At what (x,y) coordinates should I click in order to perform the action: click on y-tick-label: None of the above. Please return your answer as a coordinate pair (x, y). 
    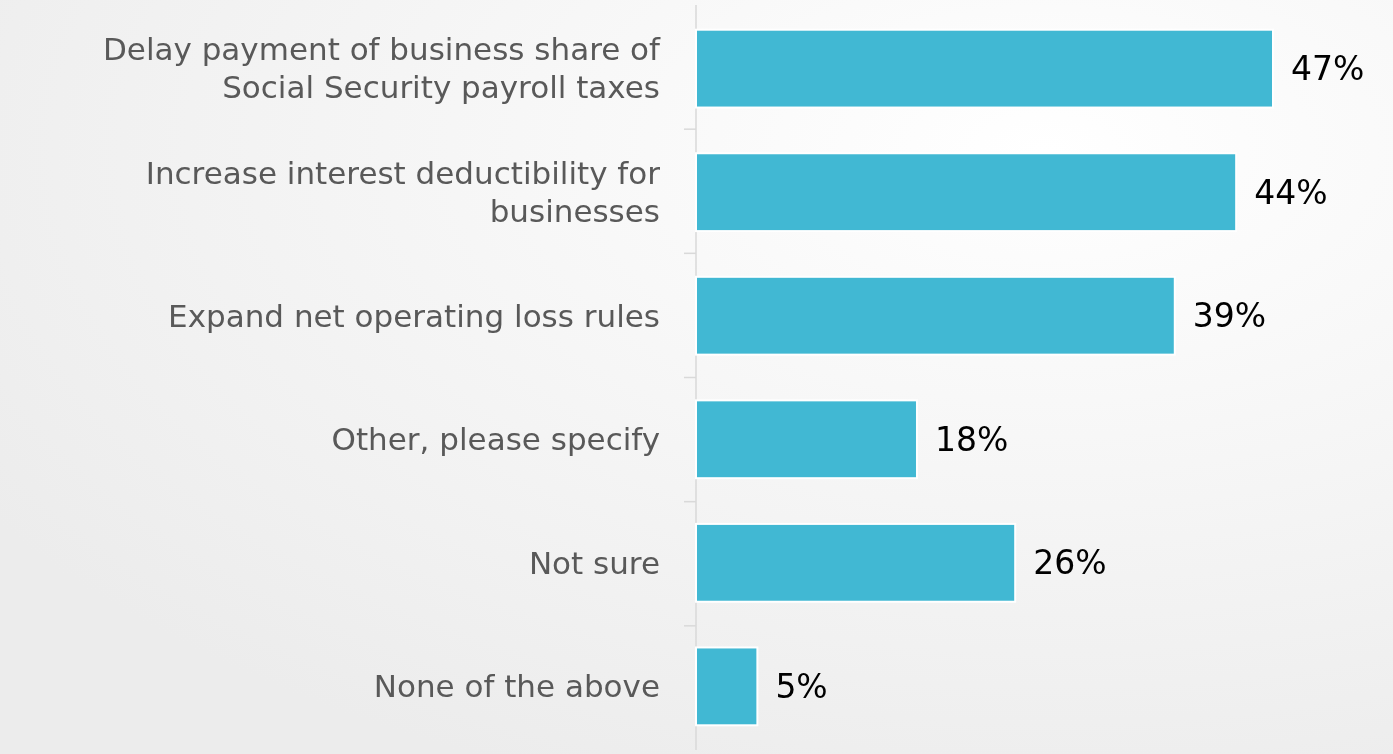
    Looking at the image, I should click on (516, 686).